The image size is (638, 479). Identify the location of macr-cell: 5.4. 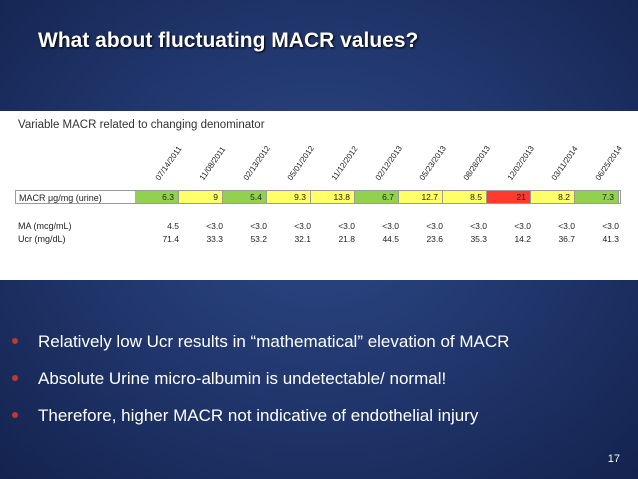
(245, 197).